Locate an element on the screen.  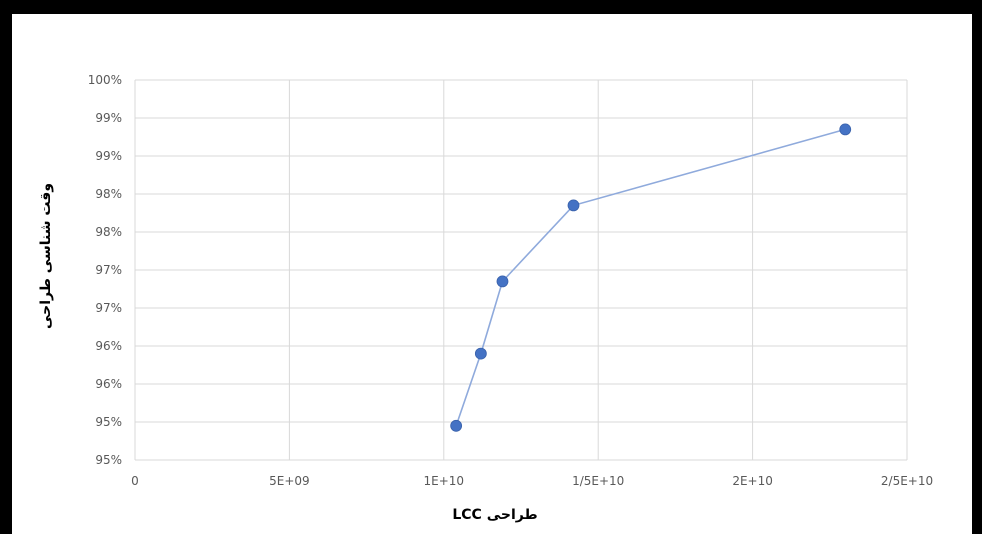
y-axis-title: وقت شناسی طراحی is located at coordinates (46, 256).